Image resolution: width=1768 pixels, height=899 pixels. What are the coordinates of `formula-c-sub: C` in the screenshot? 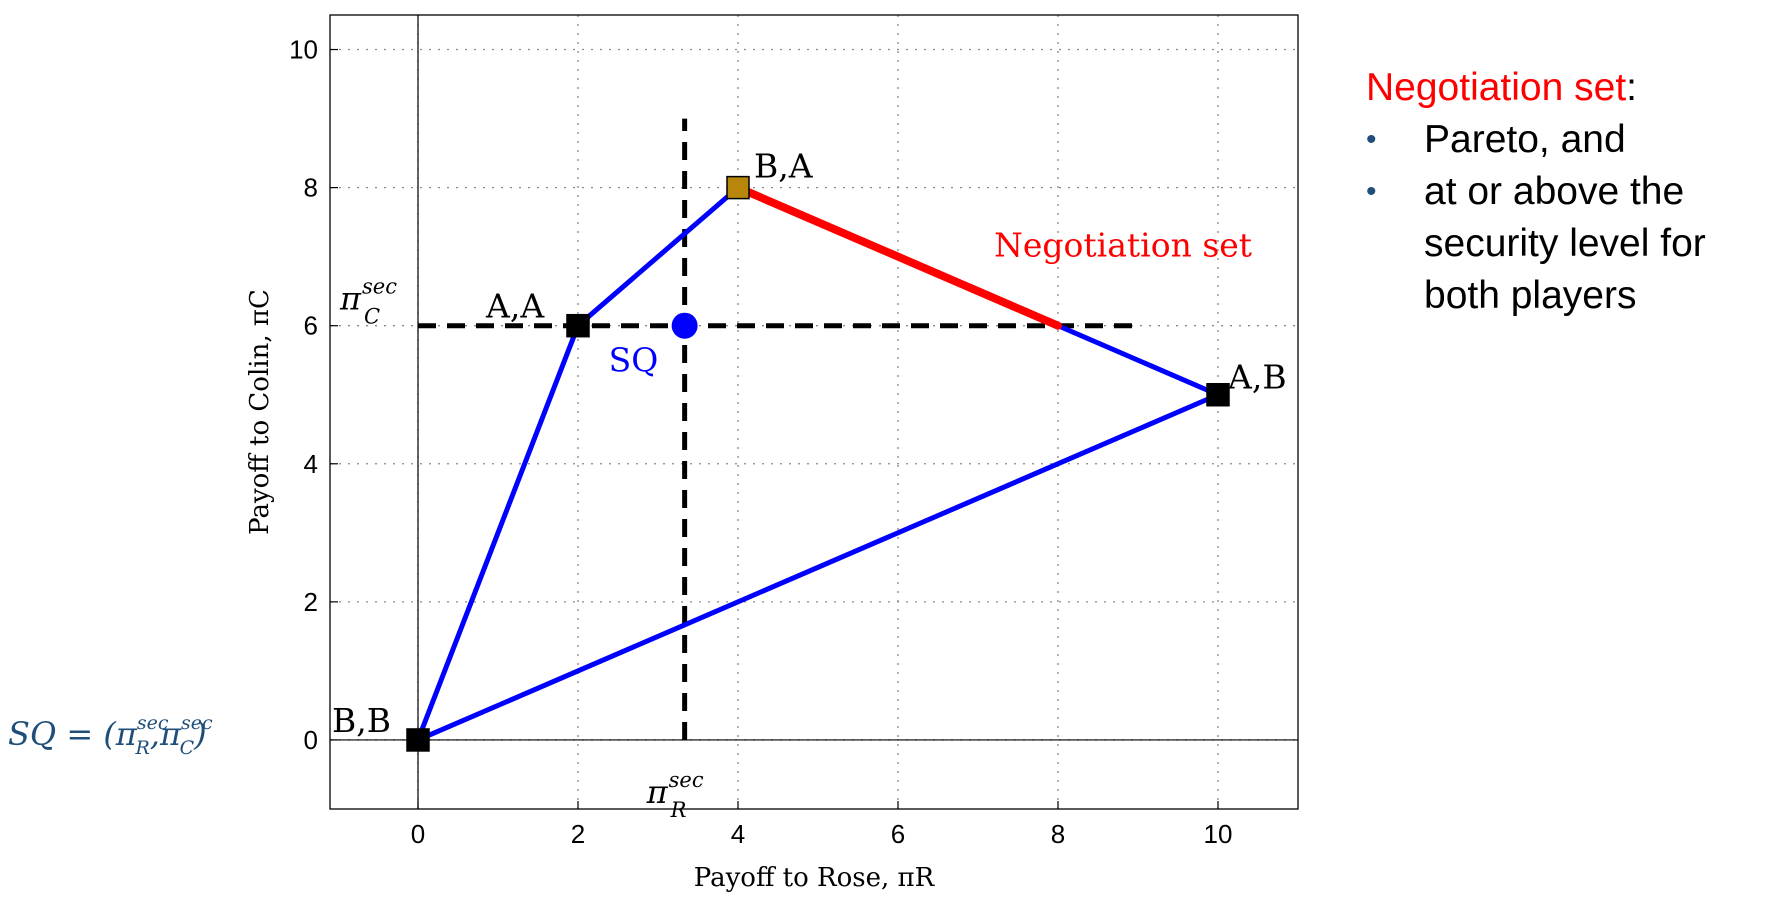 It's located at (187, 748).